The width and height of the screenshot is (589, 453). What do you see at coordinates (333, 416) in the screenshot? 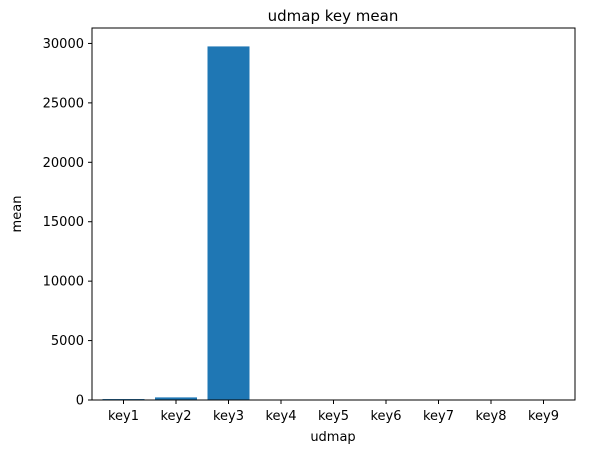
I see `x-tick-label: key5` at bounding box center [333, 416].